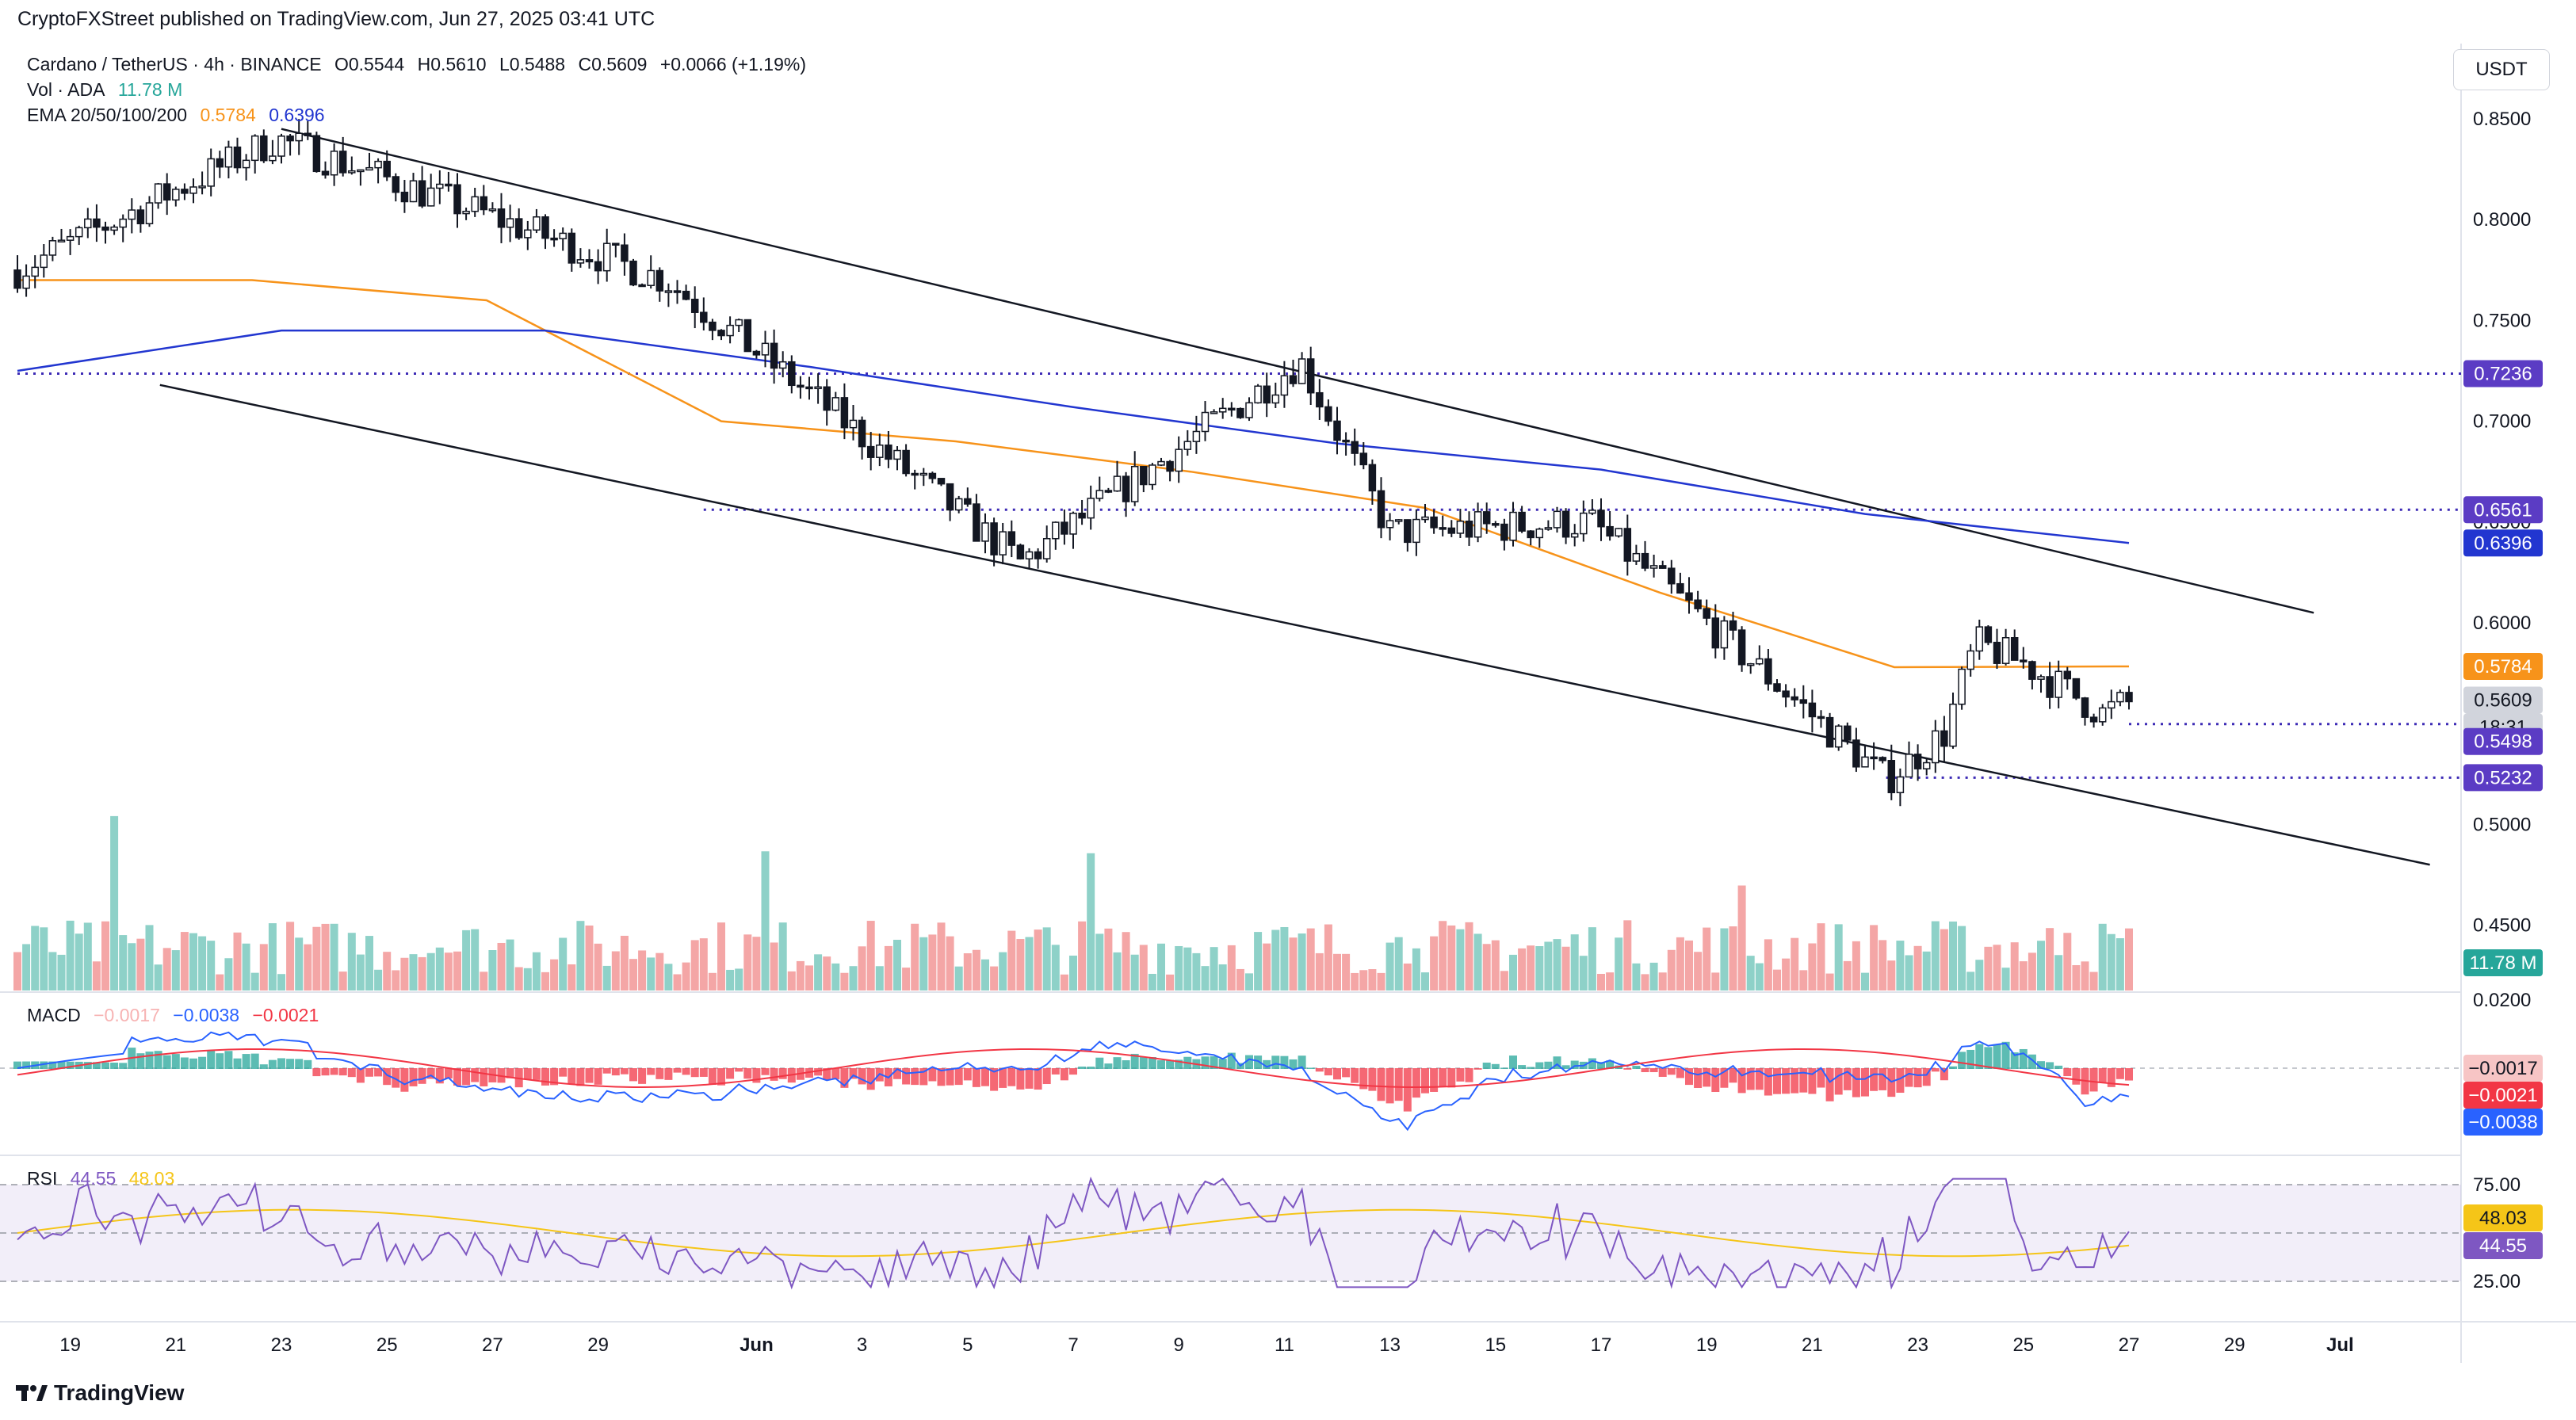 The width and height of the screenshot is (2576, 1420). What do you see at coordinates (100, 1393) in the screenshot?
I see `tradingview-brand: TradingView` at bounding box center [100, 1393].